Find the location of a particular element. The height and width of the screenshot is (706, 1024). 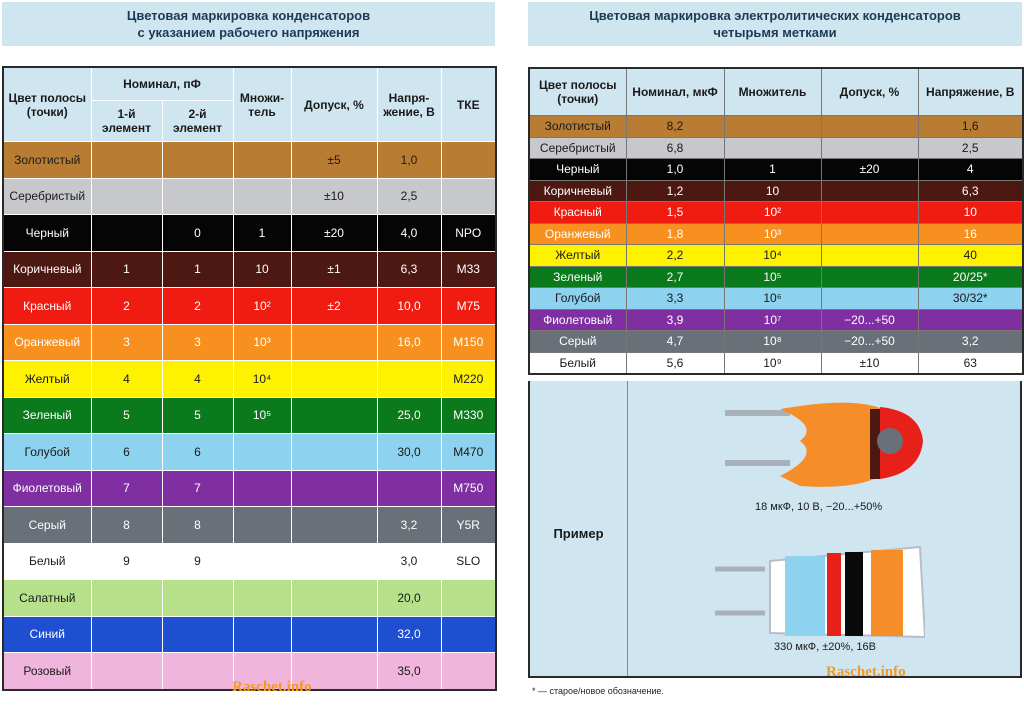

header-first-element: 1-й элемент is located at coordinates (126, 121).